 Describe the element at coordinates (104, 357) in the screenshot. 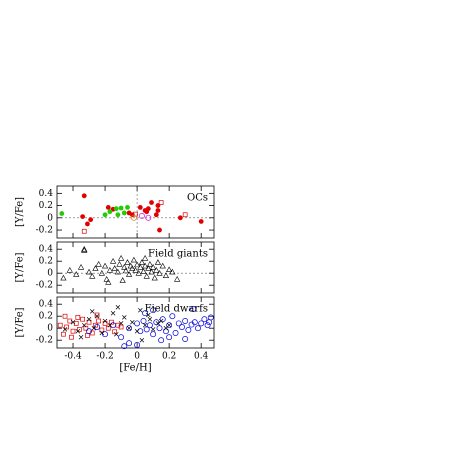

I see `x-tick-label: -0.2` at that location.